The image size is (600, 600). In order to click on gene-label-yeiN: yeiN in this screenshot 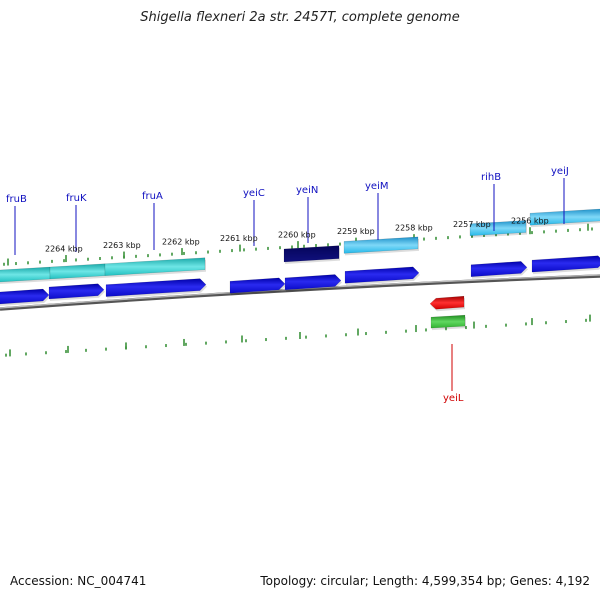, I will do `click(307, 190)`.